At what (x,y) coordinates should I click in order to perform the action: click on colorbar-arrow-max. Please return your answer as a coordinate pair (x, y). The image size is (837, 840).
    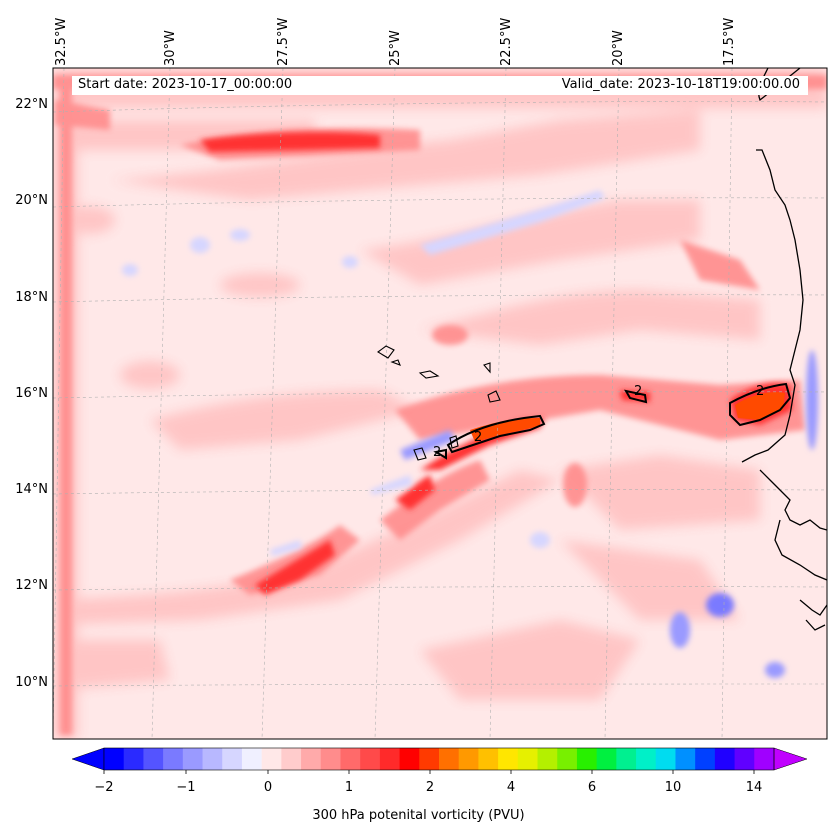
    Looking at the image, I should click on (790, 759).